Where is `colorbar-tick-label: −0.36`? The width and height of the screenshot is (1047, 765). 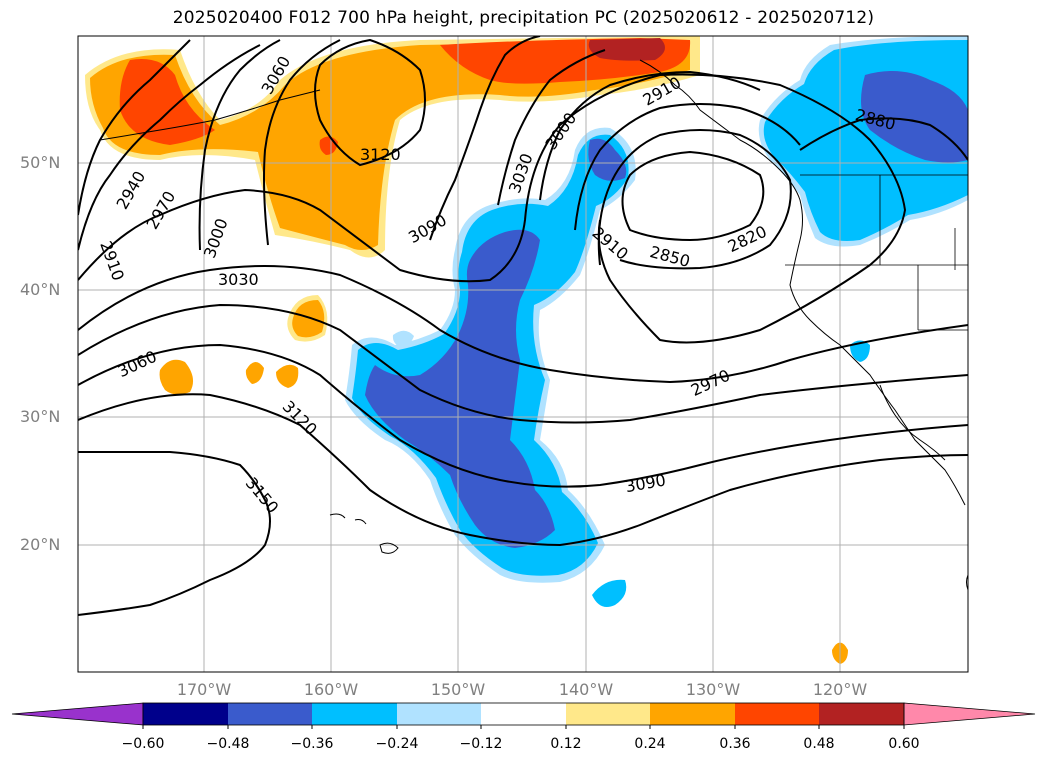 colorbar-tick-label: −0.36 is located at coordinates (312, 744).